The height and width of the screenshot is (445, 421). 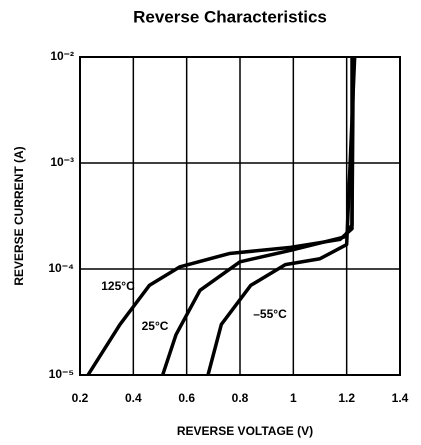 I want to click on x-tick-label: 0.4, so click(x=133, y=398).